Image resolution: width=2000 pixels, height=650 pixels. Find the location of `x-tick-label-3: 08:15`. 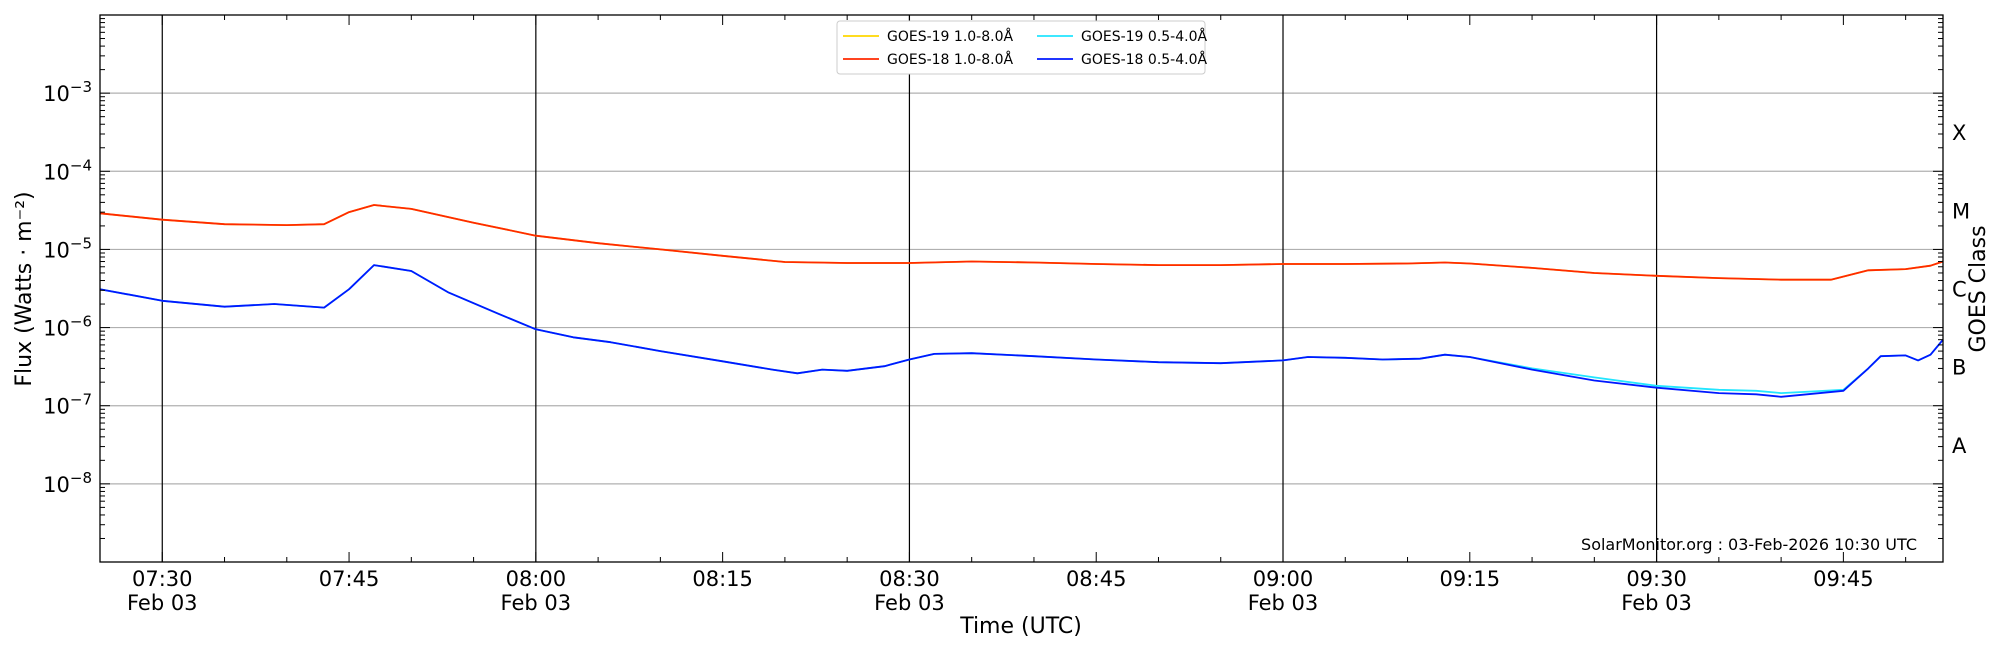

x-tick-label-3: 08:15 is located at coordinates (722, 579).